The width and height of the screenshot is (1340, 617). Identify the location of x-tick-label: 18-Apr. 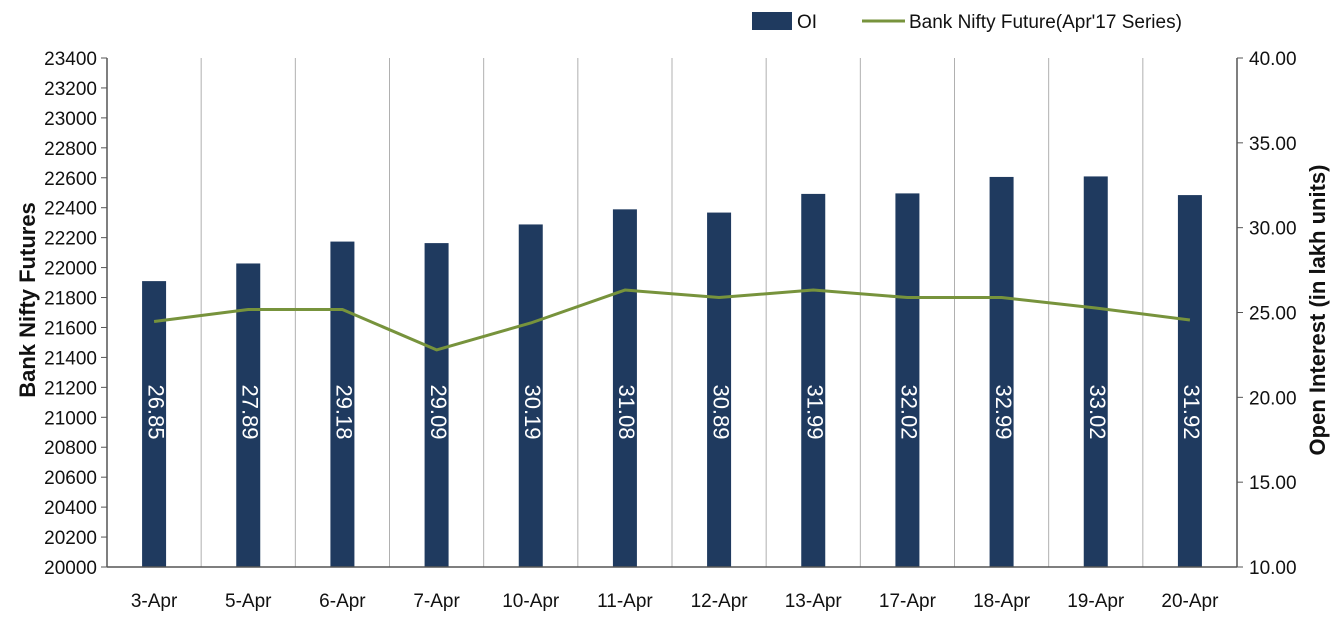
(1002, 601).